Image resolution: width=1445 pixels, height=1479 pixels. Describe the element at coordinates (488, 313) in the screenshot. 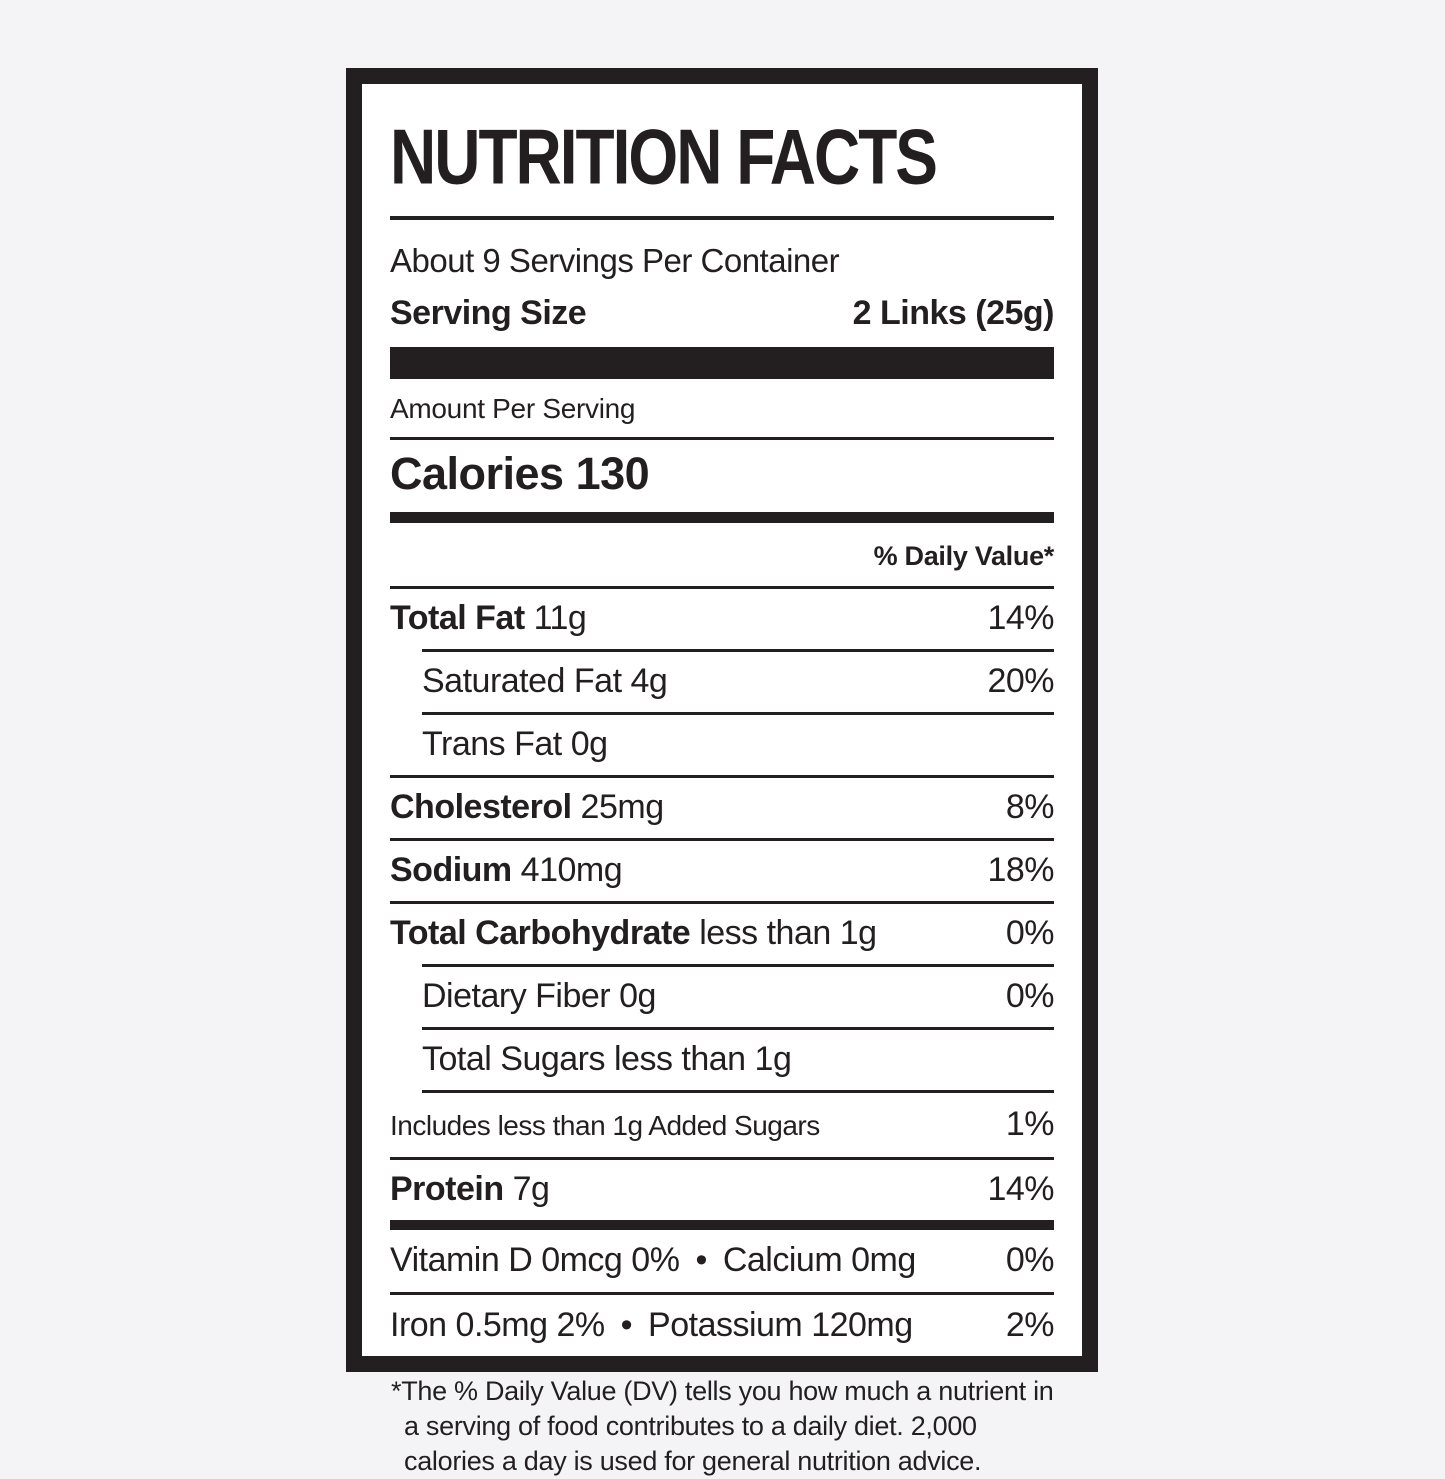

I see `serving-size-label: Serving Size` at that location.